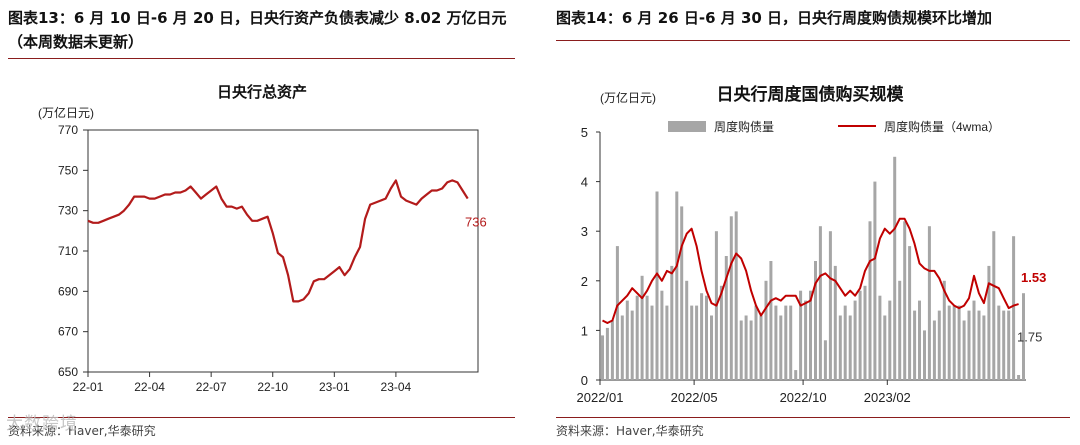 This screenshot has width=1080, height=445. I want to click on left-title-rule, so click(261, 58).